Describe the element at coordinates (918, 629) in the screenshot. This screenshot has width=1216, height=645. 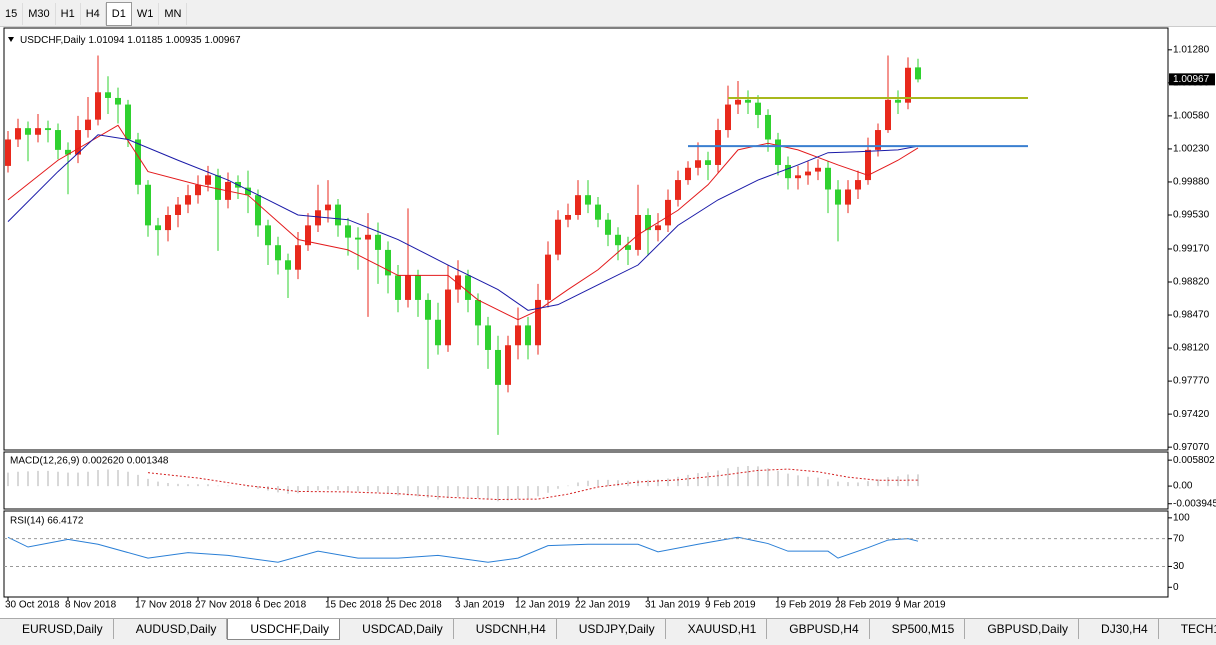
I see `chart-tab: SP500,M15` at that location.